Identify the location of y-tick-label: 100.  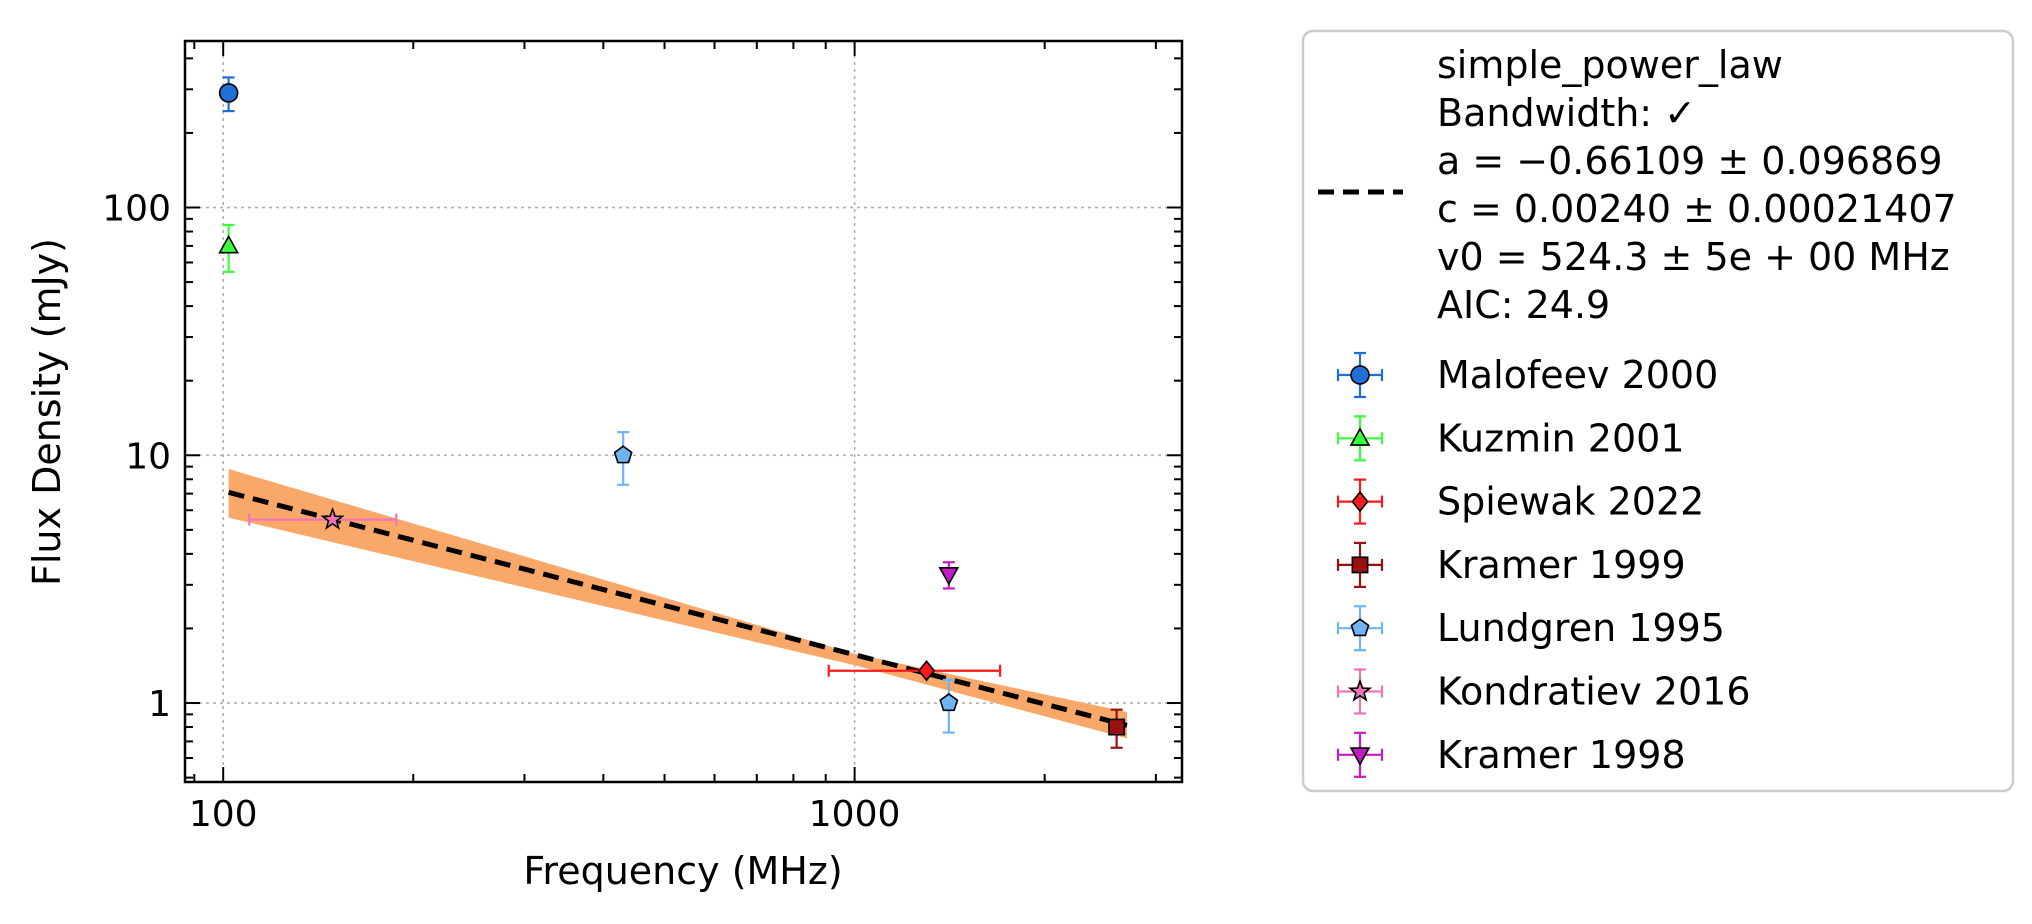
(136, 209).